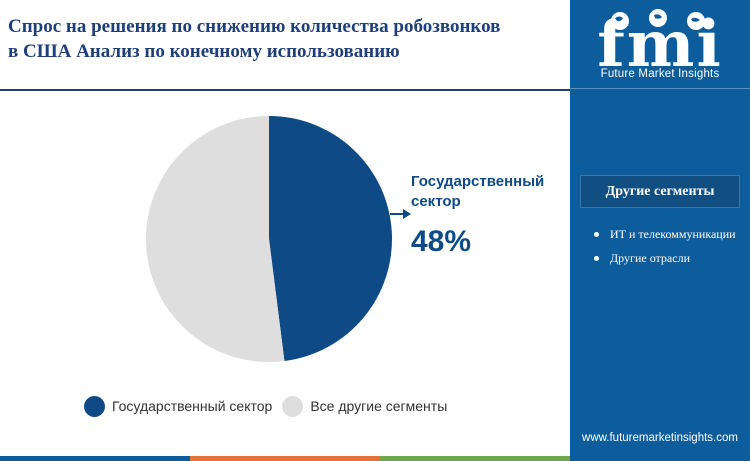 Image resolution: width=750 pixels, height=461 pixels. Describe the element at coordinates (285, 458) in the screenshot. I see `footer-bar-orange` at that location.